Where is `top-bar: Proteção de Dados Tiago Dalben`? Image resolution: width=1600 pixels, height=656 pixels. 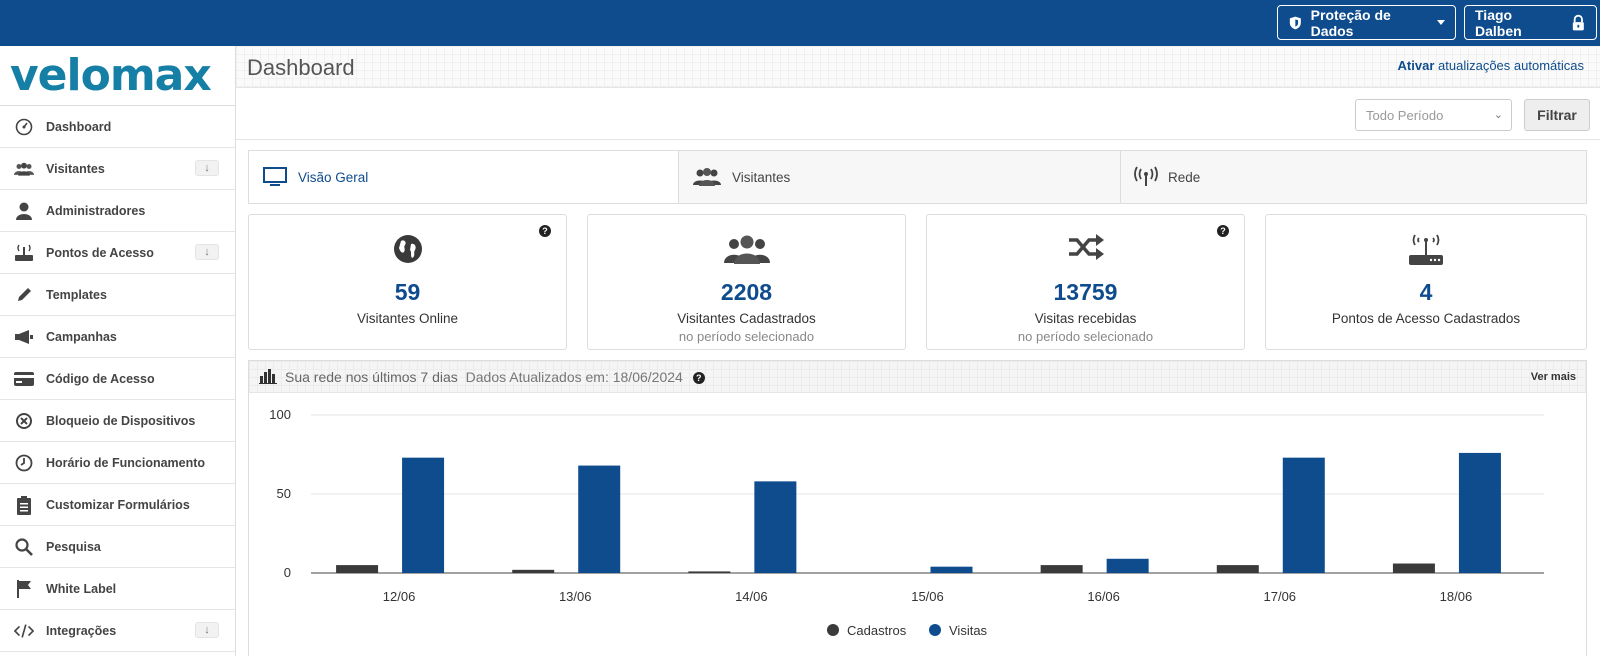 top-bar: Proteção de Dados Tiago Dalben is located at coordinates (800, 23).